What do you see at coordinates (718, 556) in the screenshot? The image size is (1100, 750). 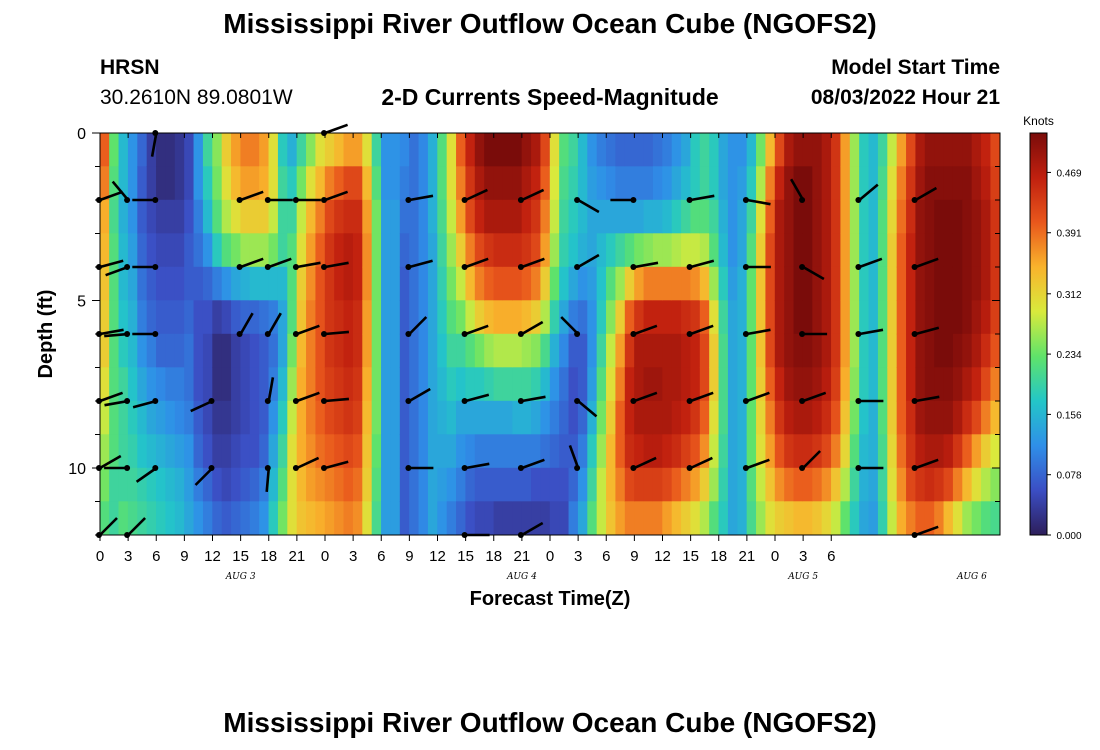 I see `x-tick-label: 18` at bounding box center [718, 556].